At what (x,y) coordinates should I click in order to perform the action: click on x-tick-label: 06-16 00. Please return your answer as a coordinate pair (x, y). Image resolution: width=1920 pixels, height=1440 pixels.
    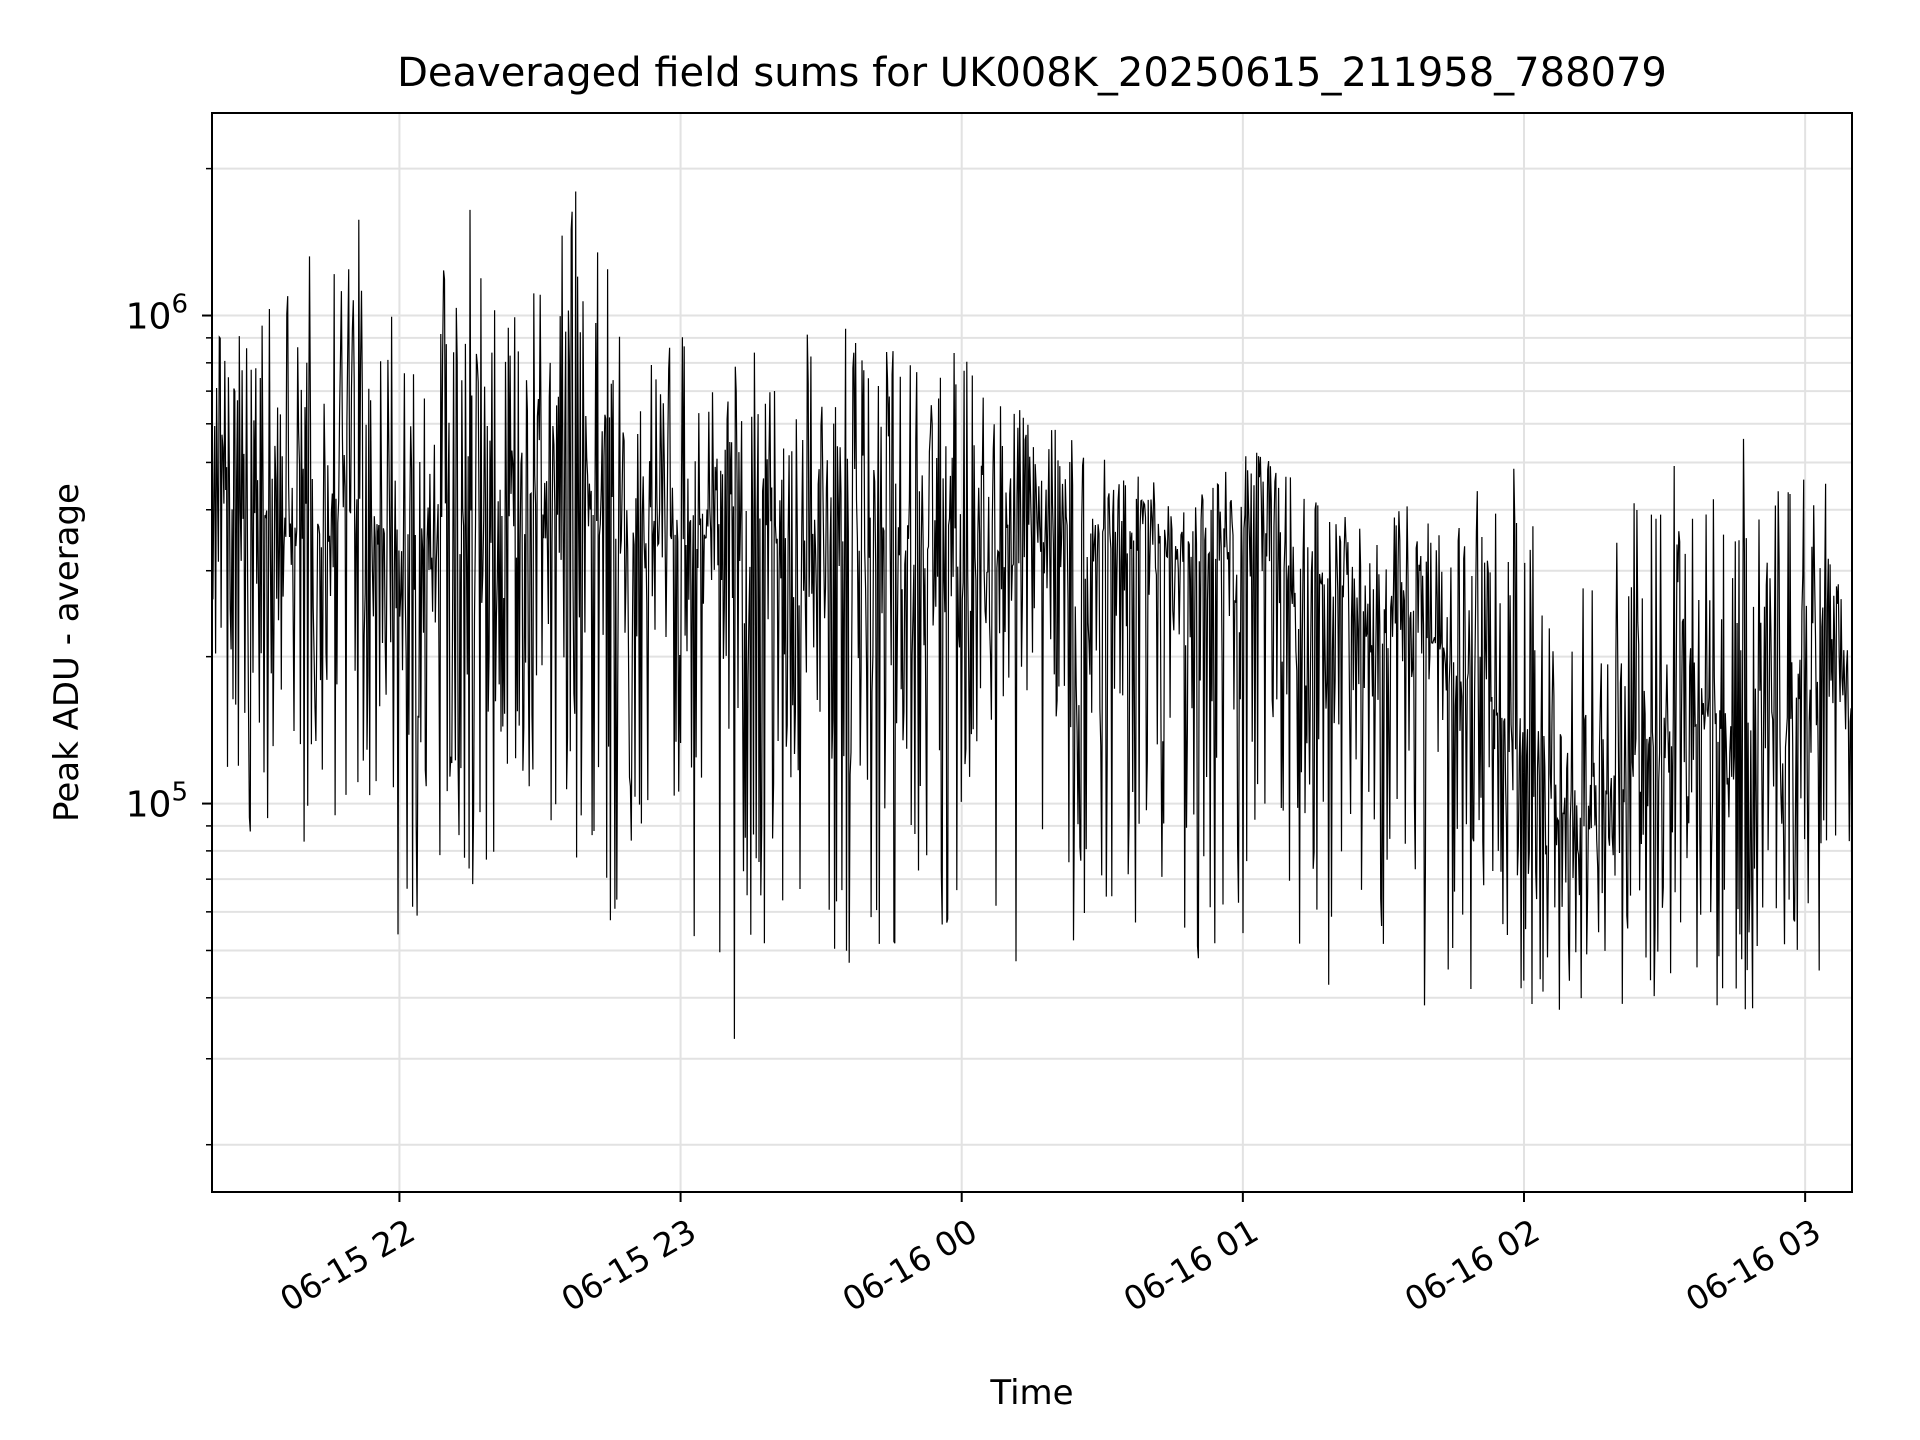
    Looking at the image, I should click on (910, 1265).